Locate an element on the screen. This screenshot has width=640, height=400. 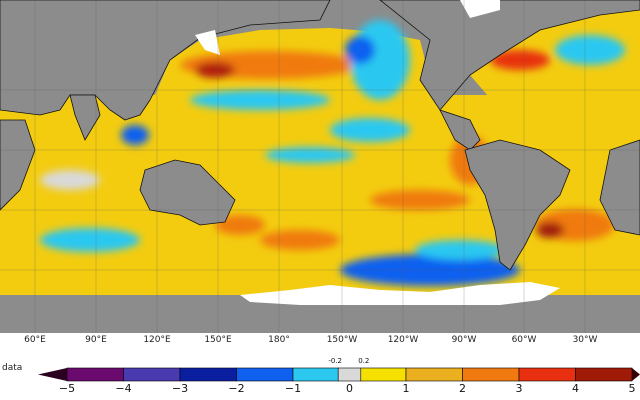
colorbar is located at coordinates (339, 374).